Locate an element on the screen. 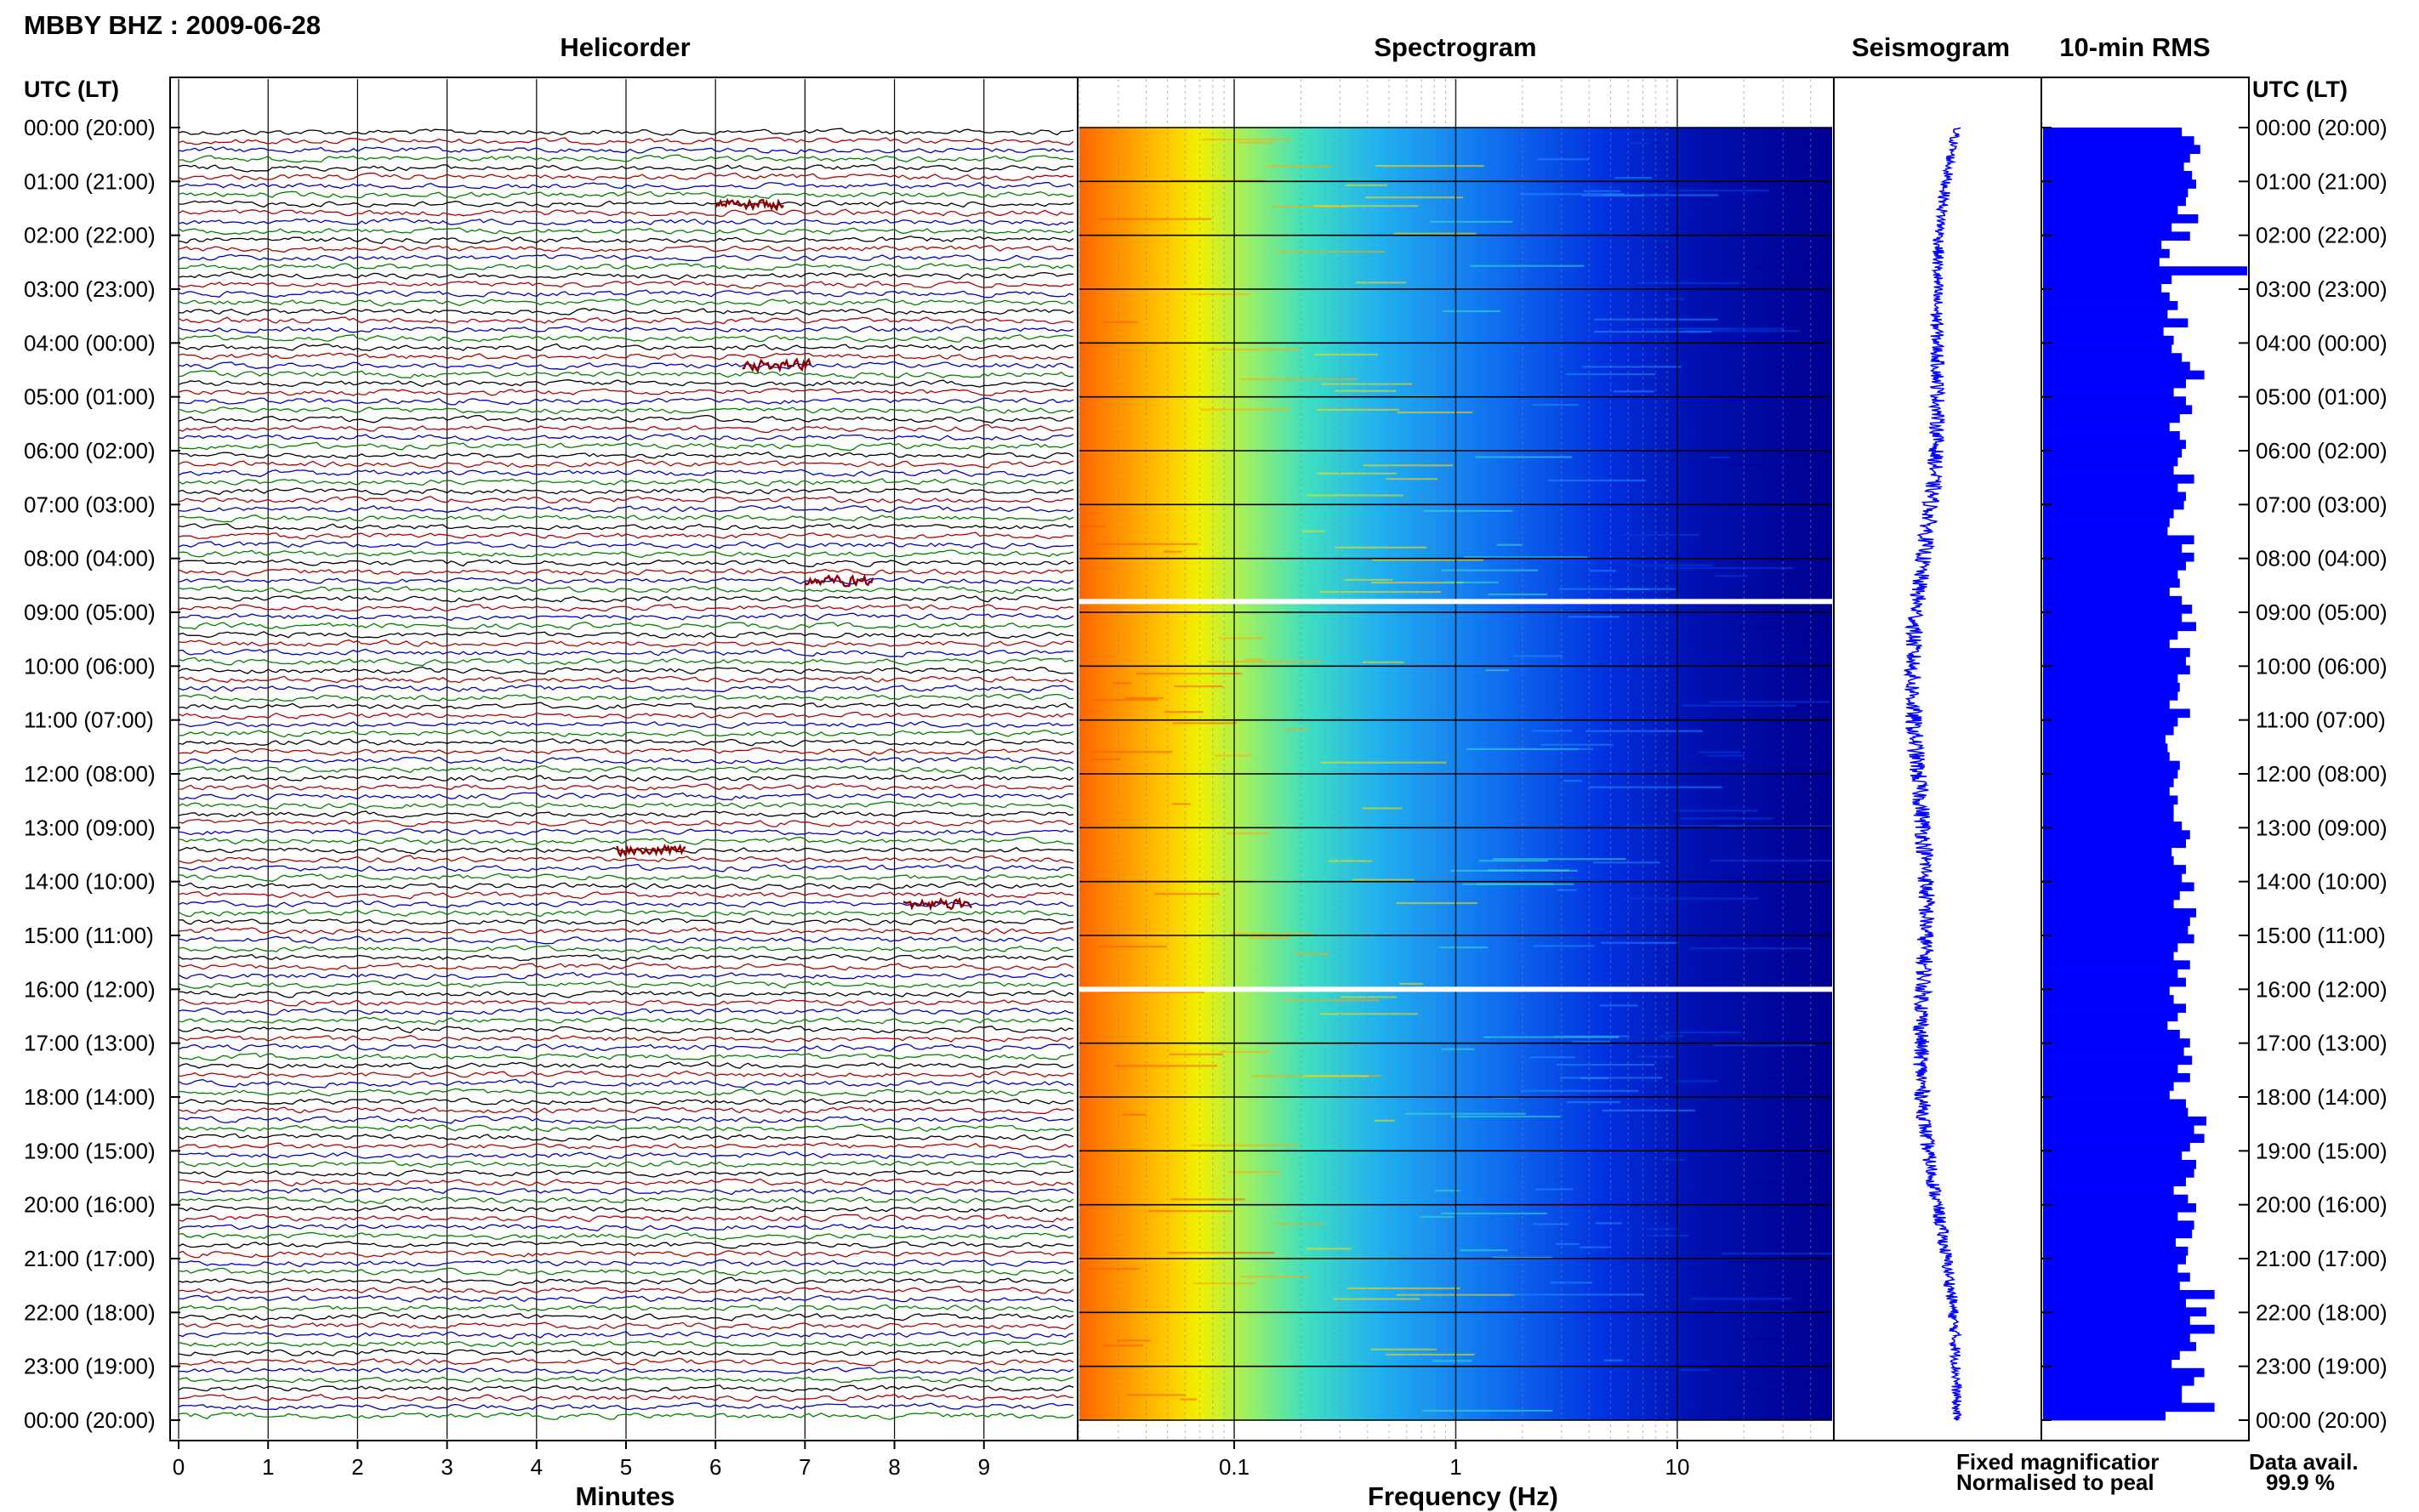 The image size is (2419, 1512). rms-panel is located at coordinates (2145, 759).